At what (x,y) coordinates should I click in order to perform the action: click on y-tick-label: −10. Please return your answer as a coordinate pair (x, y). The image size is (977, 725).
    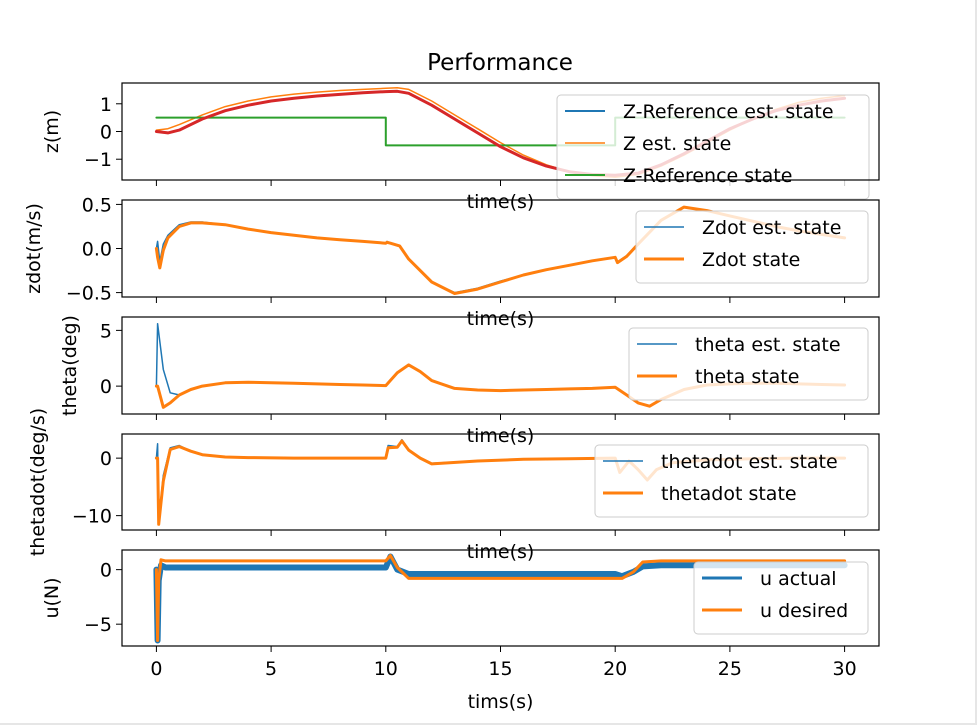
    Looking at the image, I should click on (92, 517).